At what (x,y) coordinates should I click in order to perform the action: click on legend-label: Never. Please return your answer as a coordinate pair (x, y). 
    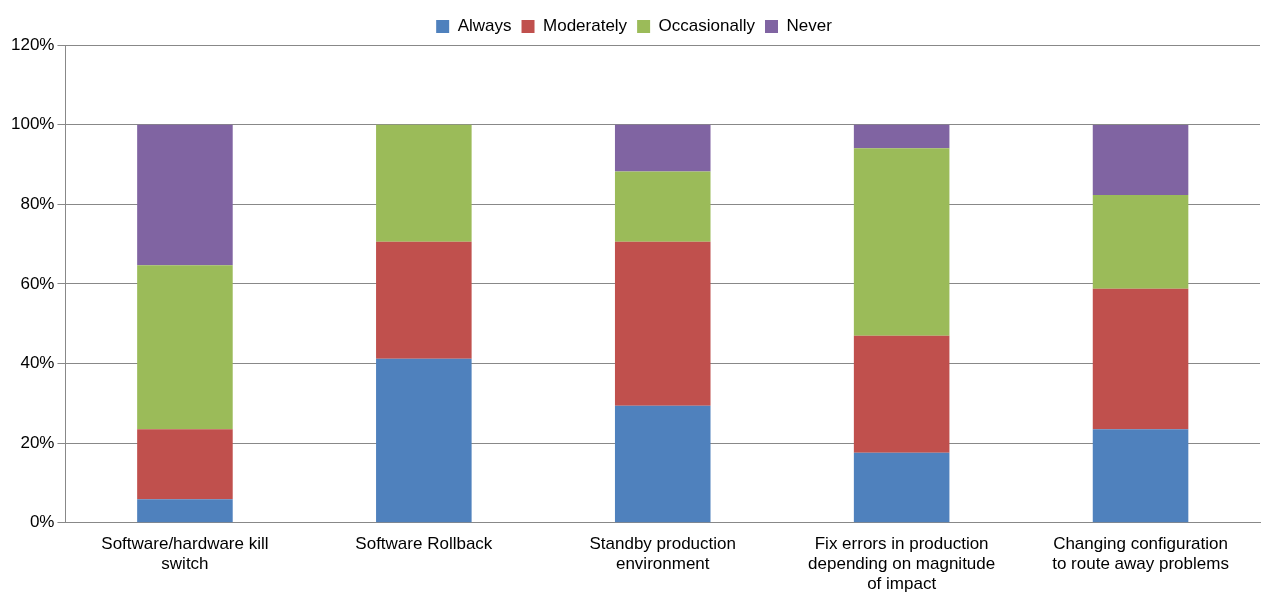
    Looking at the image, I should click on (809, 26).